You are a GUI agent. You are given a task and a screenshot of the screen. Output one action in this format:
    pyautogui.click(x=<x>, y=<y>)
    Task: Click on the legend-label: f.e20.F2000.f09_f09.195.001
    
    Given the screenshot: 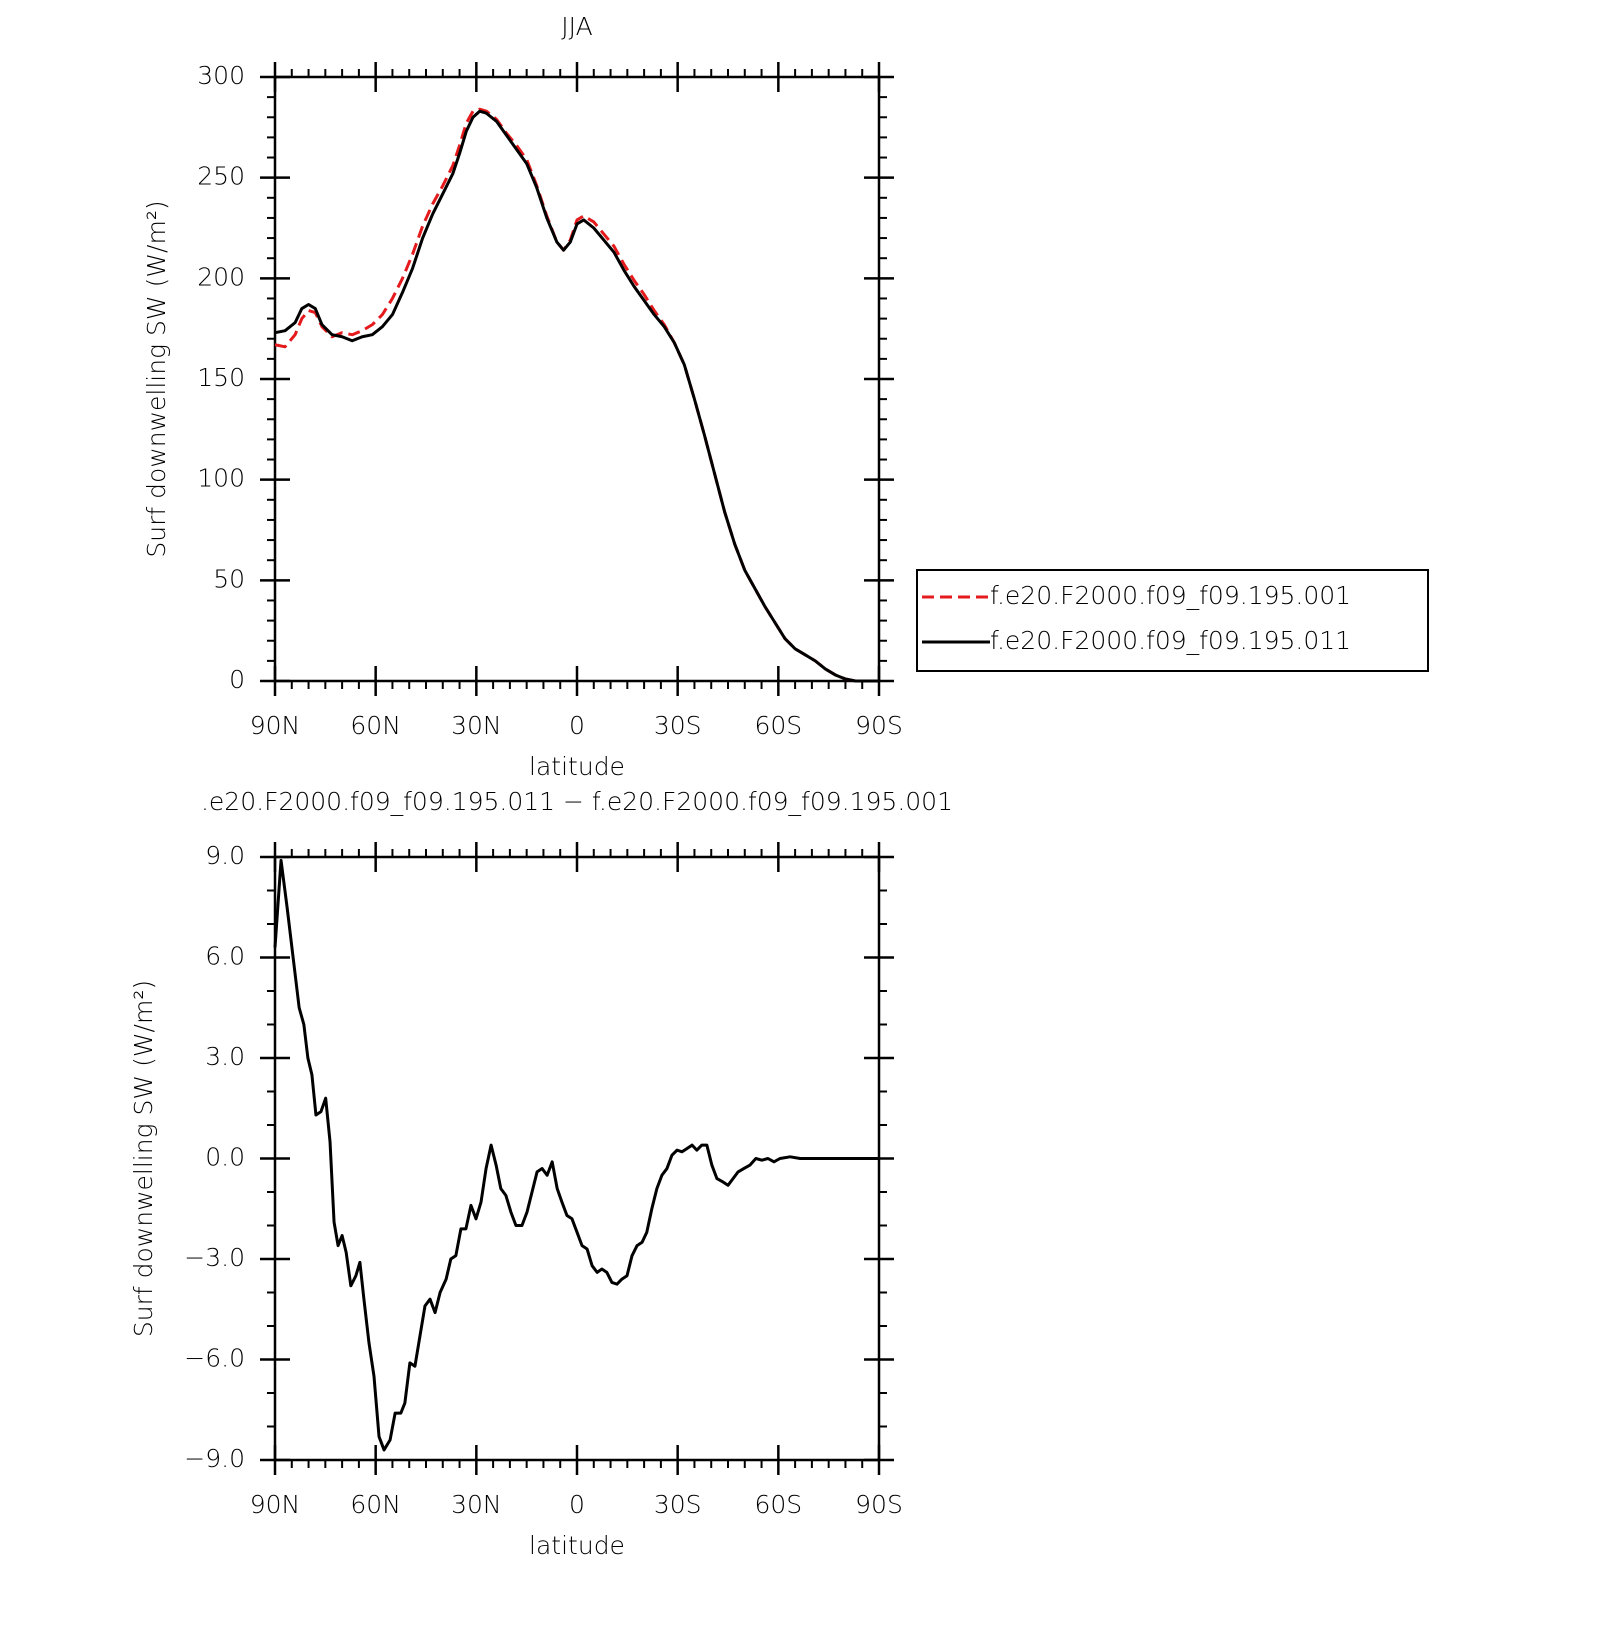 What is the action you would take?
    pyautogui.click(x=1170, y=595)
    